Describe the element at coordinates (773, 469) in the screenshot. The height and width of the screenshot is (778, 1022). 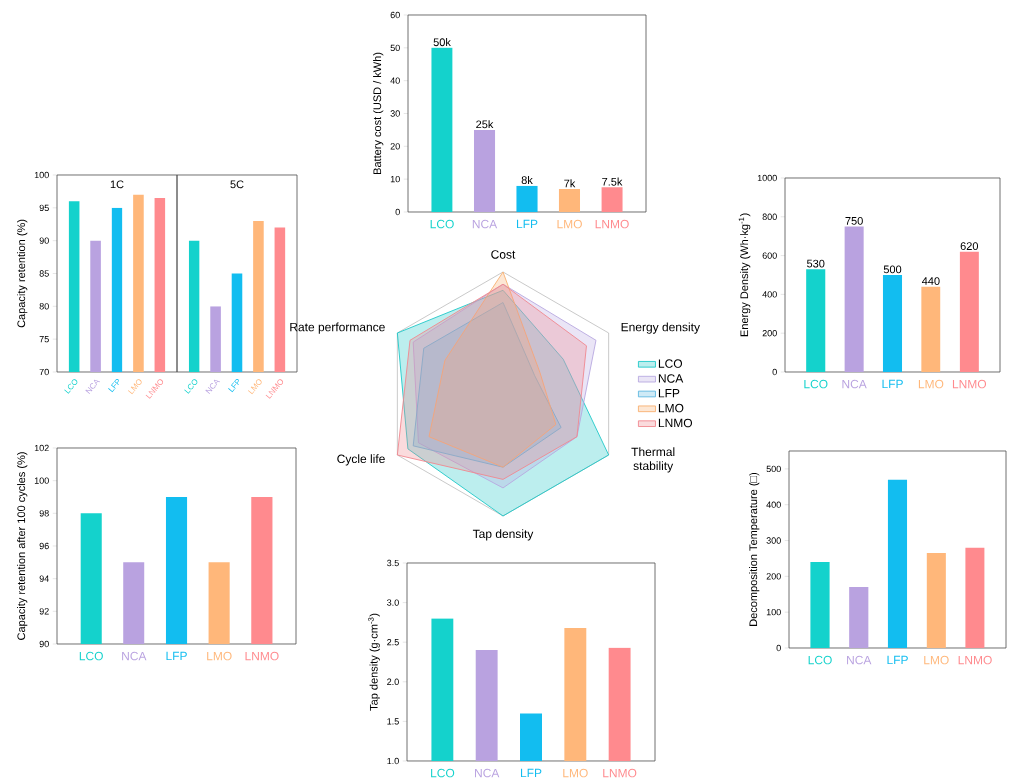
I see `y-tick-label: 500` at that location.